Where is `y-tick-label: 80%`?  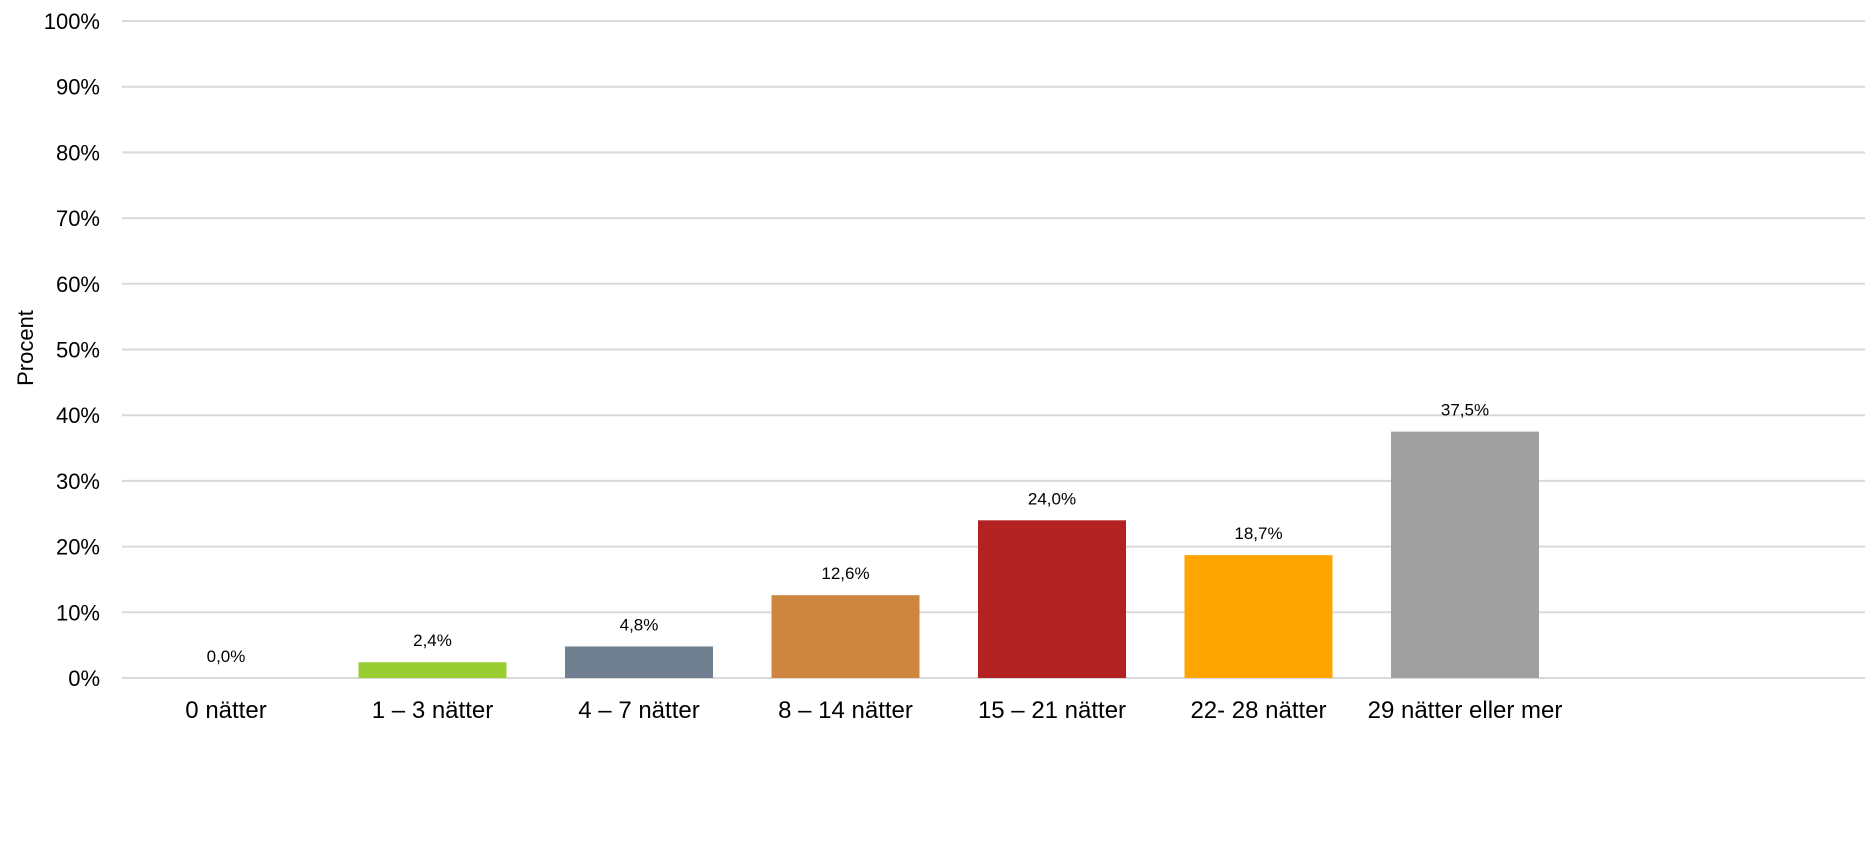
y-tick-label: 80% is located at coordinates (78, 152).